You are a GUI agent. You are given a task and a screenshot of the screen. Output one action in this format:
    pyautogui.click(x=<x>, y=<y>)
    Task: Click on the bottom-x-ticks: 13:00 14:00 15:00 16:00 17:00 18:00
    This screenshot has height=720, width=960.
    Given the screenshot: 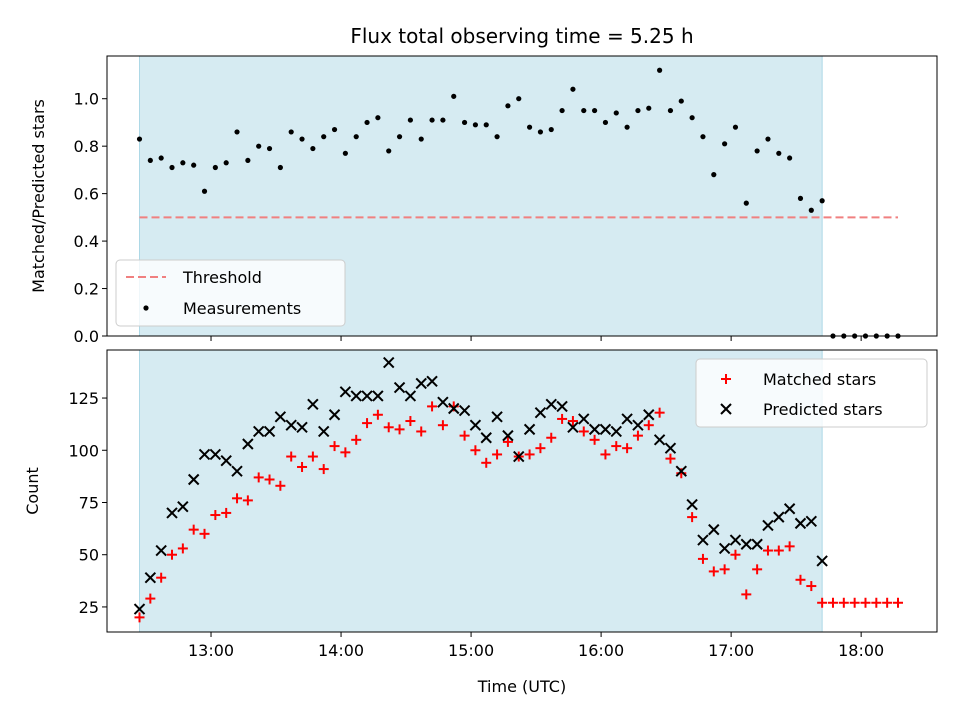 What is the action you would take?
    pyautogui.click(x=536, y=646)
    